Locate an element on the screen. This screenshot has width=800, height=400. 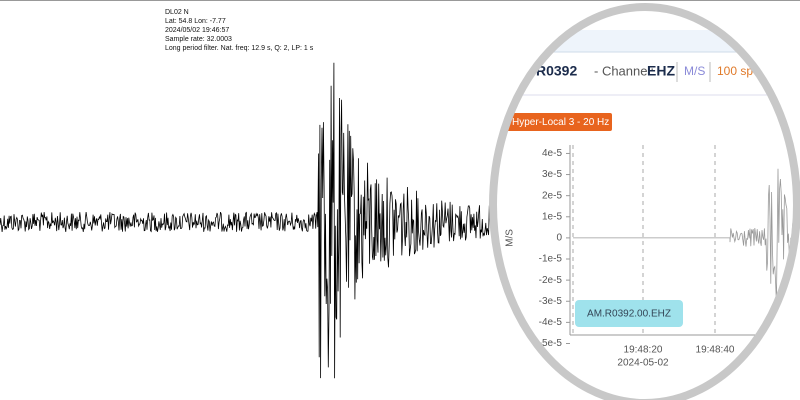
y-tick-label: -1e-5 is located at coordinates (551, 259).